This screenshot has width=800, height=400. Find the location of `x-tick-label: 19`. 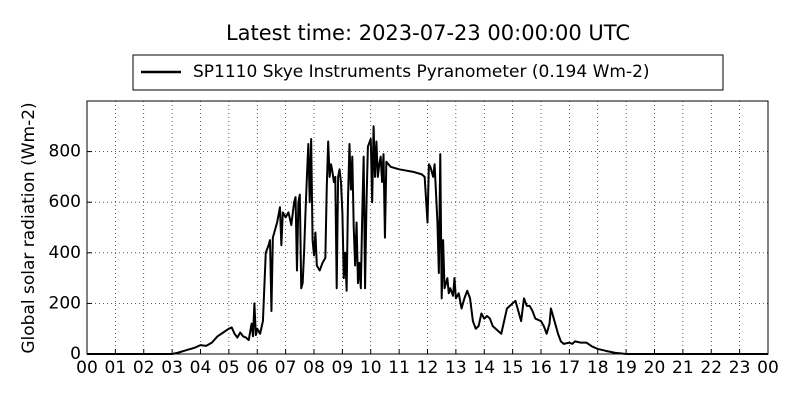

x-tick-label: 19 is located at coordinates (626, 368).